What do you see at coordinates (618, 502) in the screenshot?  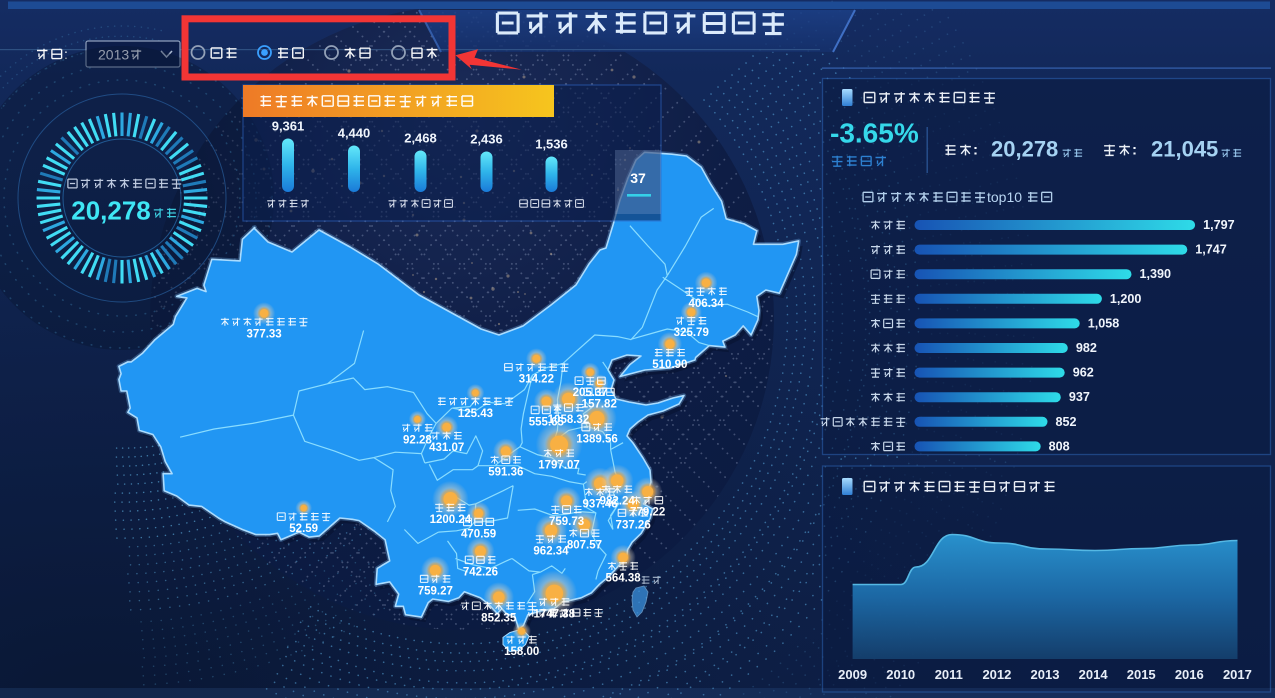 I see `svg-text: 982.24` at bounding box center [618, 502].